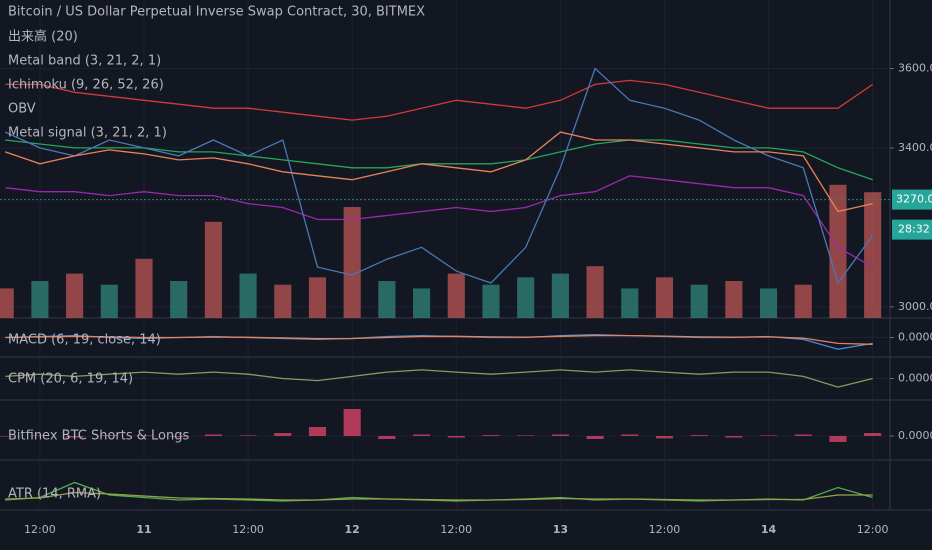 The height and width of the screenshot is (550, 932). I want to click on panel-title: Bitfinex BTC Shorts & Longs, so click(98, 436).